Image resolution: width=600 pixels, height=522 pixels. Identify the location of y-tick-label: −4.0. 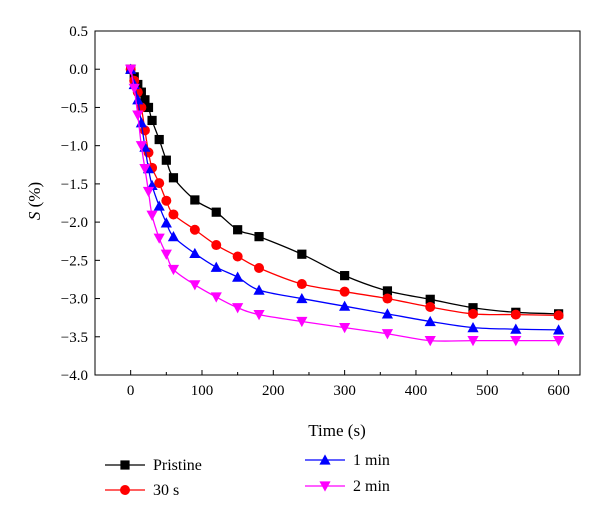
(74, 376).